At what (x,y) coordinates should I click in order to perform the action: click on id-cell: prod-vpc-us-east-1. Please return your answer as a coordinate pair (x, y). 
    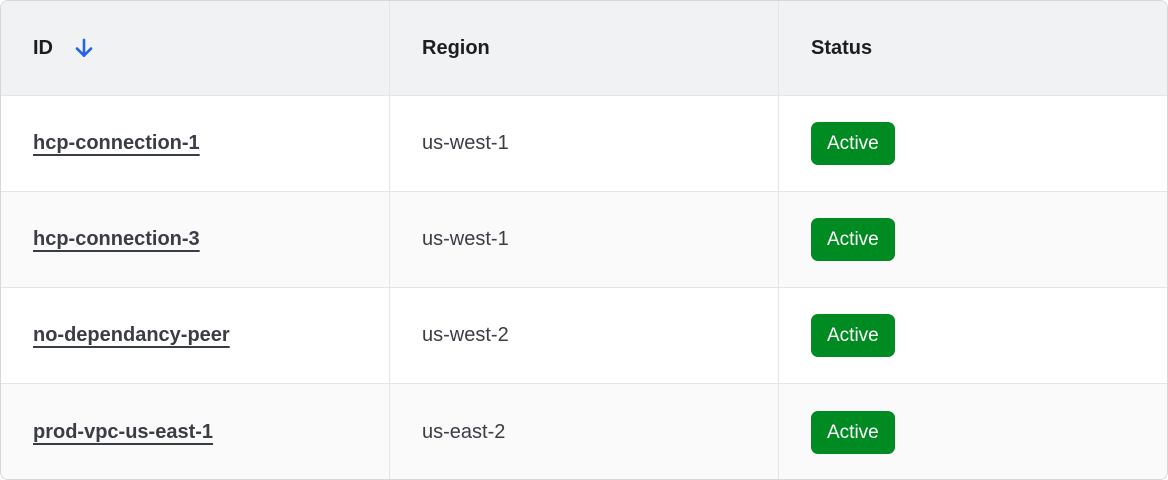
    Looking at the image, I should click on (195, 431).